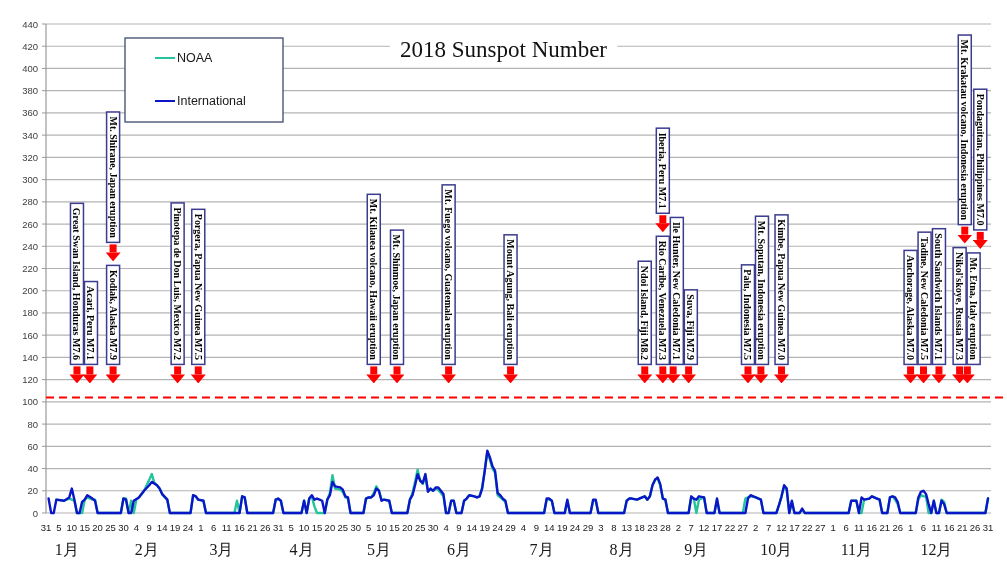  What do you see at coordinates (781, 527) in the screenshot?
I see `x-tick-label: 12` at bounding box center [781, 527].